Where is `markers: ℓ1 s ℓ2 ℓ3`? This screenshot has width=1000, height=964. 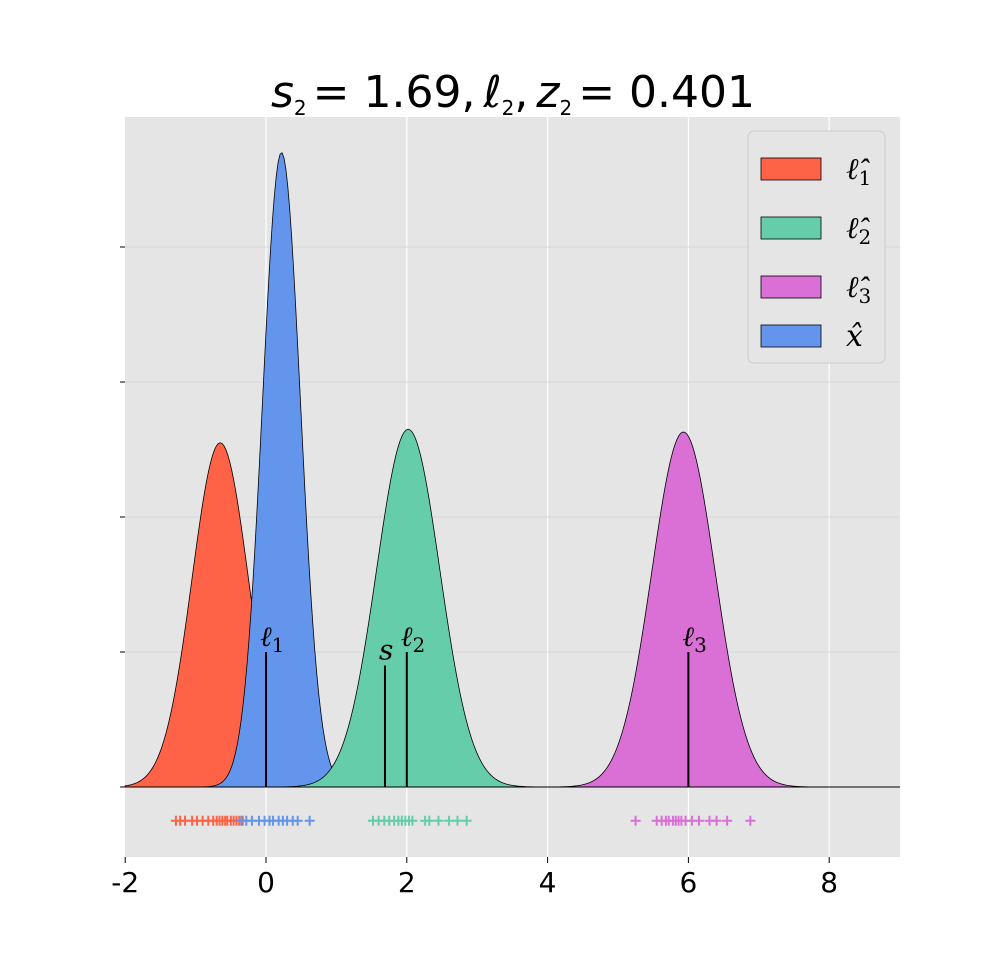 markers: ℓ1 s ℓ2 ℓ3 is located at coordinates (483, 703).